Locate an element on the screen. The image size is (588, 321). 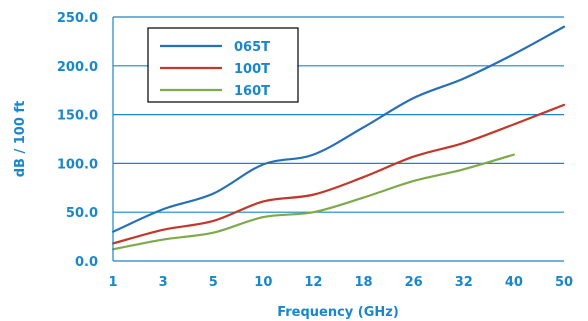
y-tick-label: 0.0 is located at coordinates (86, 262).